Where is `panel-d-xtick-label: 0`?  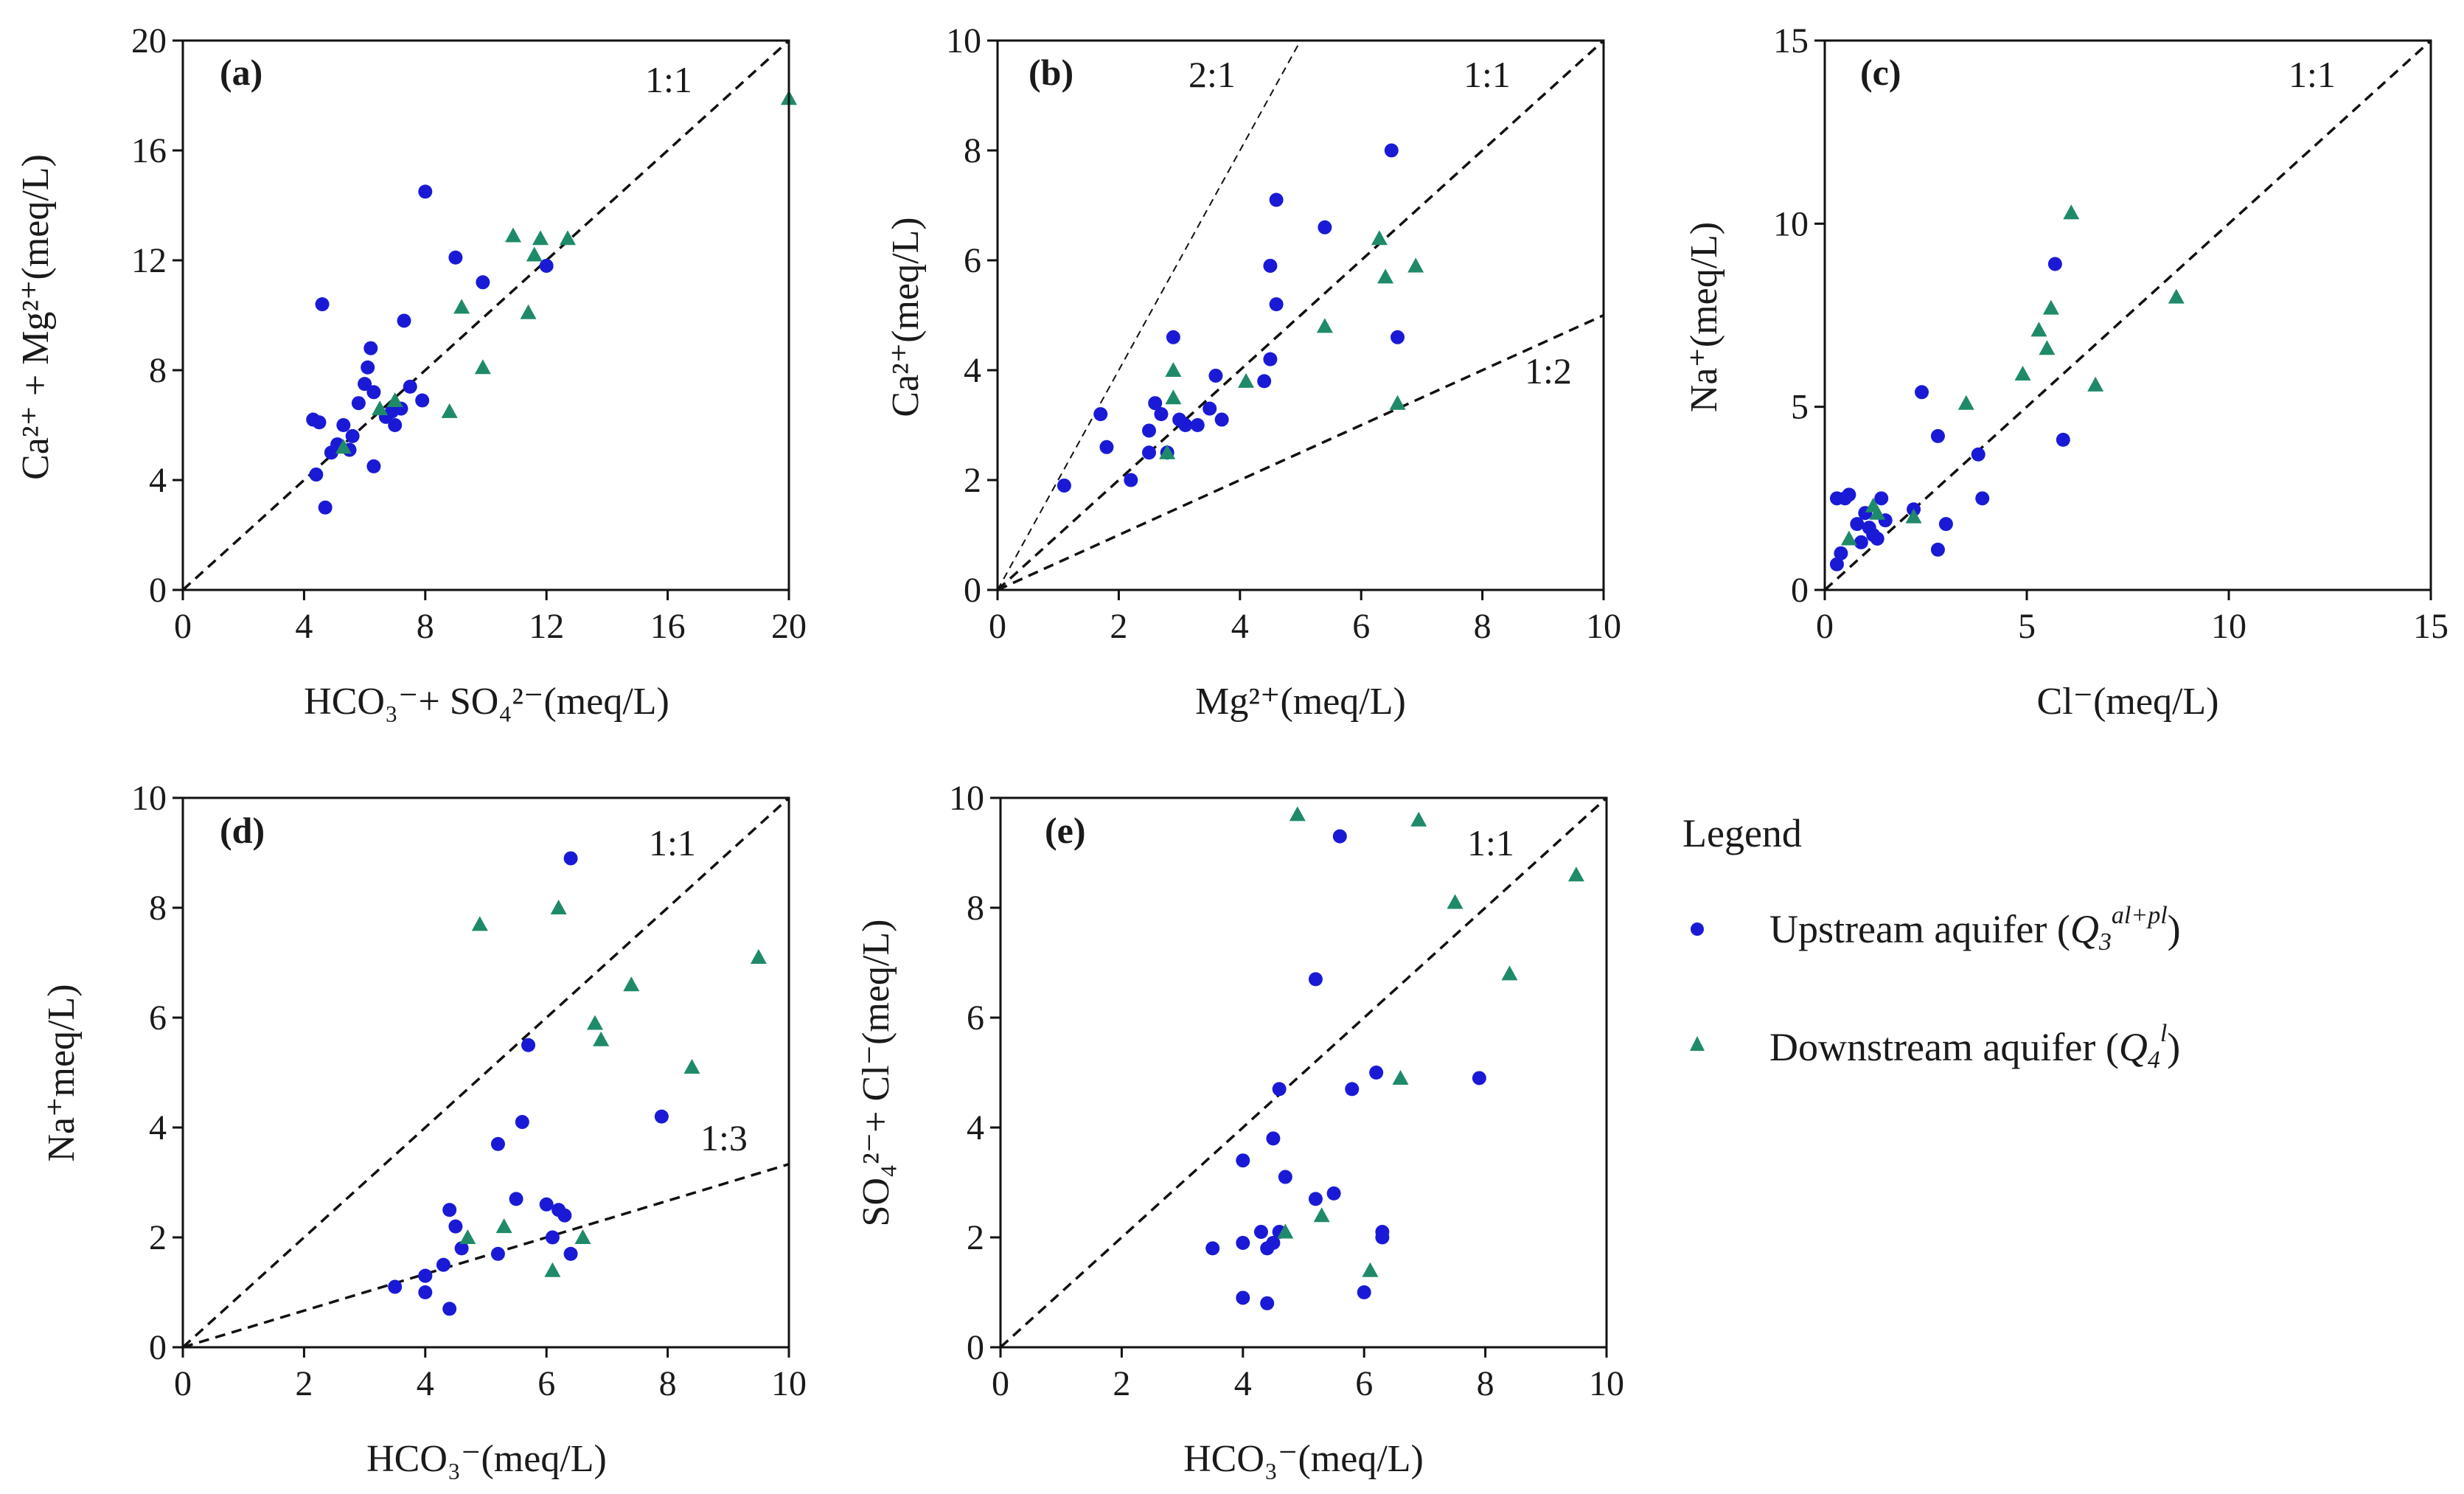 panel-d-xtick-label: 0 is located at coordinates (183, 1383).